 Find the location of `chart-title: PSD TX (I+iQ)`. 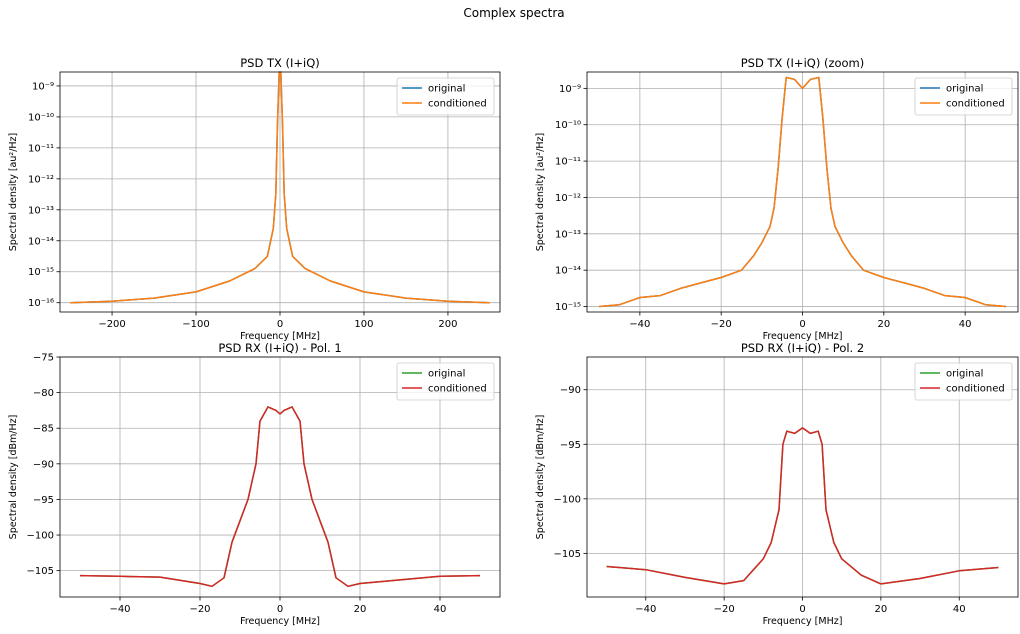

chart-title: PSD TX (I+iQ) is located at coordinates (280, 63).